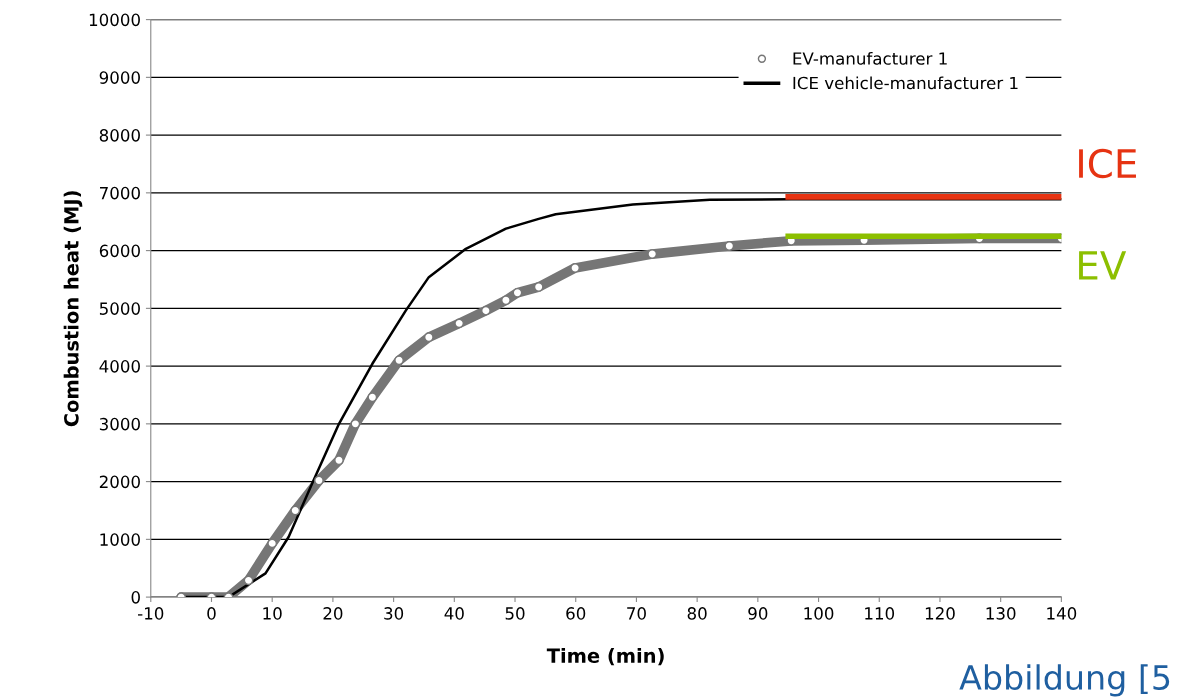 The image size is (1178, 700). I want to click on y-tick-label: 9000, so click(119, 77).